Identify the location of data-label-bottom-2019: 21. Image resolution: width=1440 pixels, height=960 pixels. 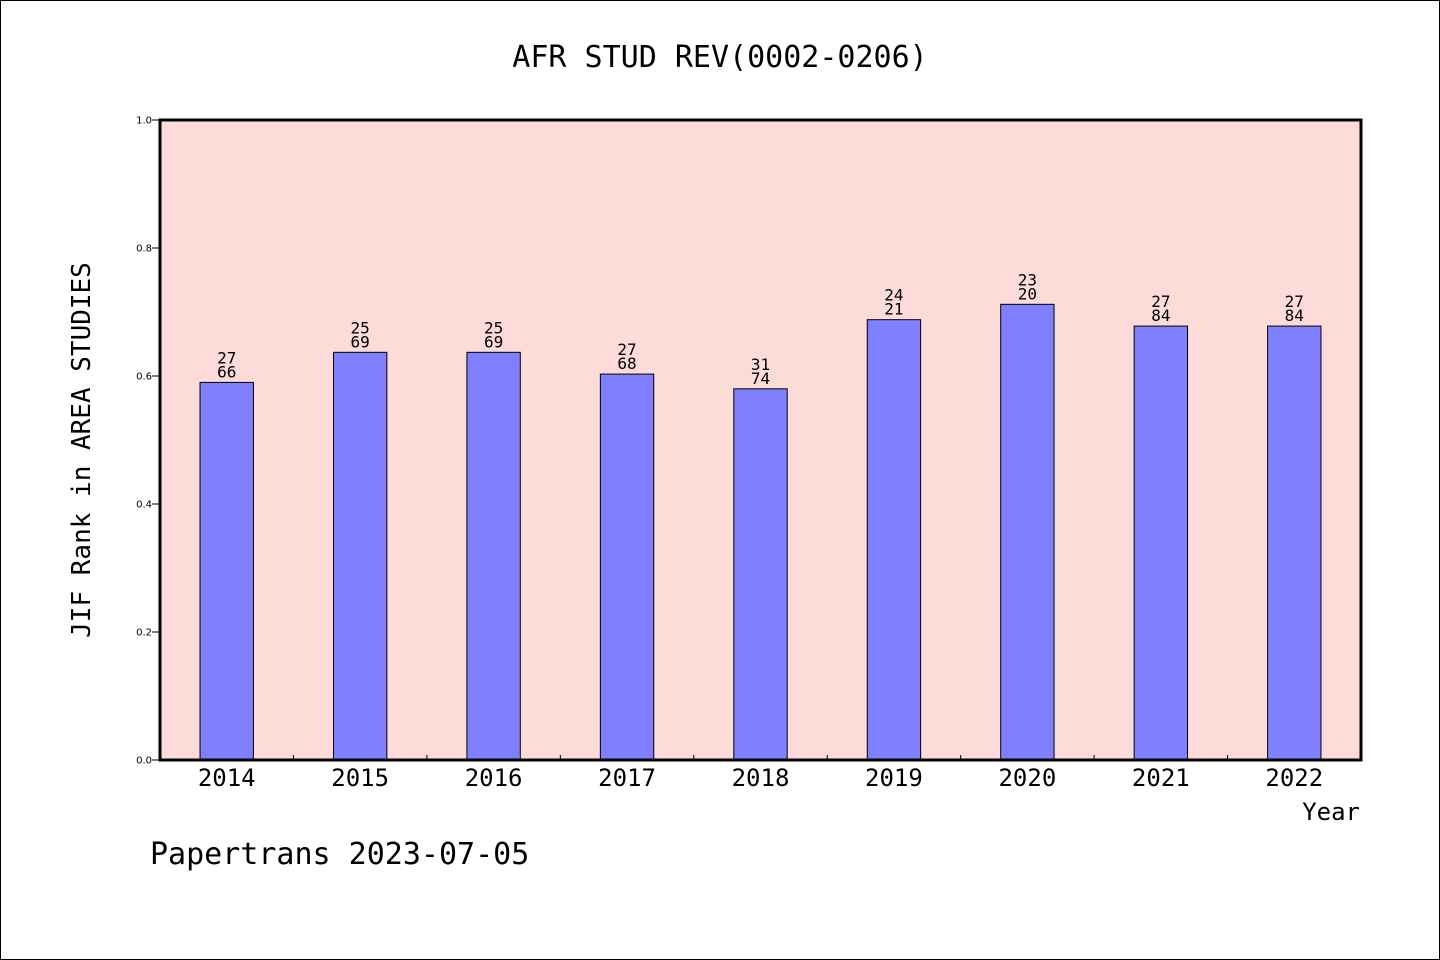
(893, 309).